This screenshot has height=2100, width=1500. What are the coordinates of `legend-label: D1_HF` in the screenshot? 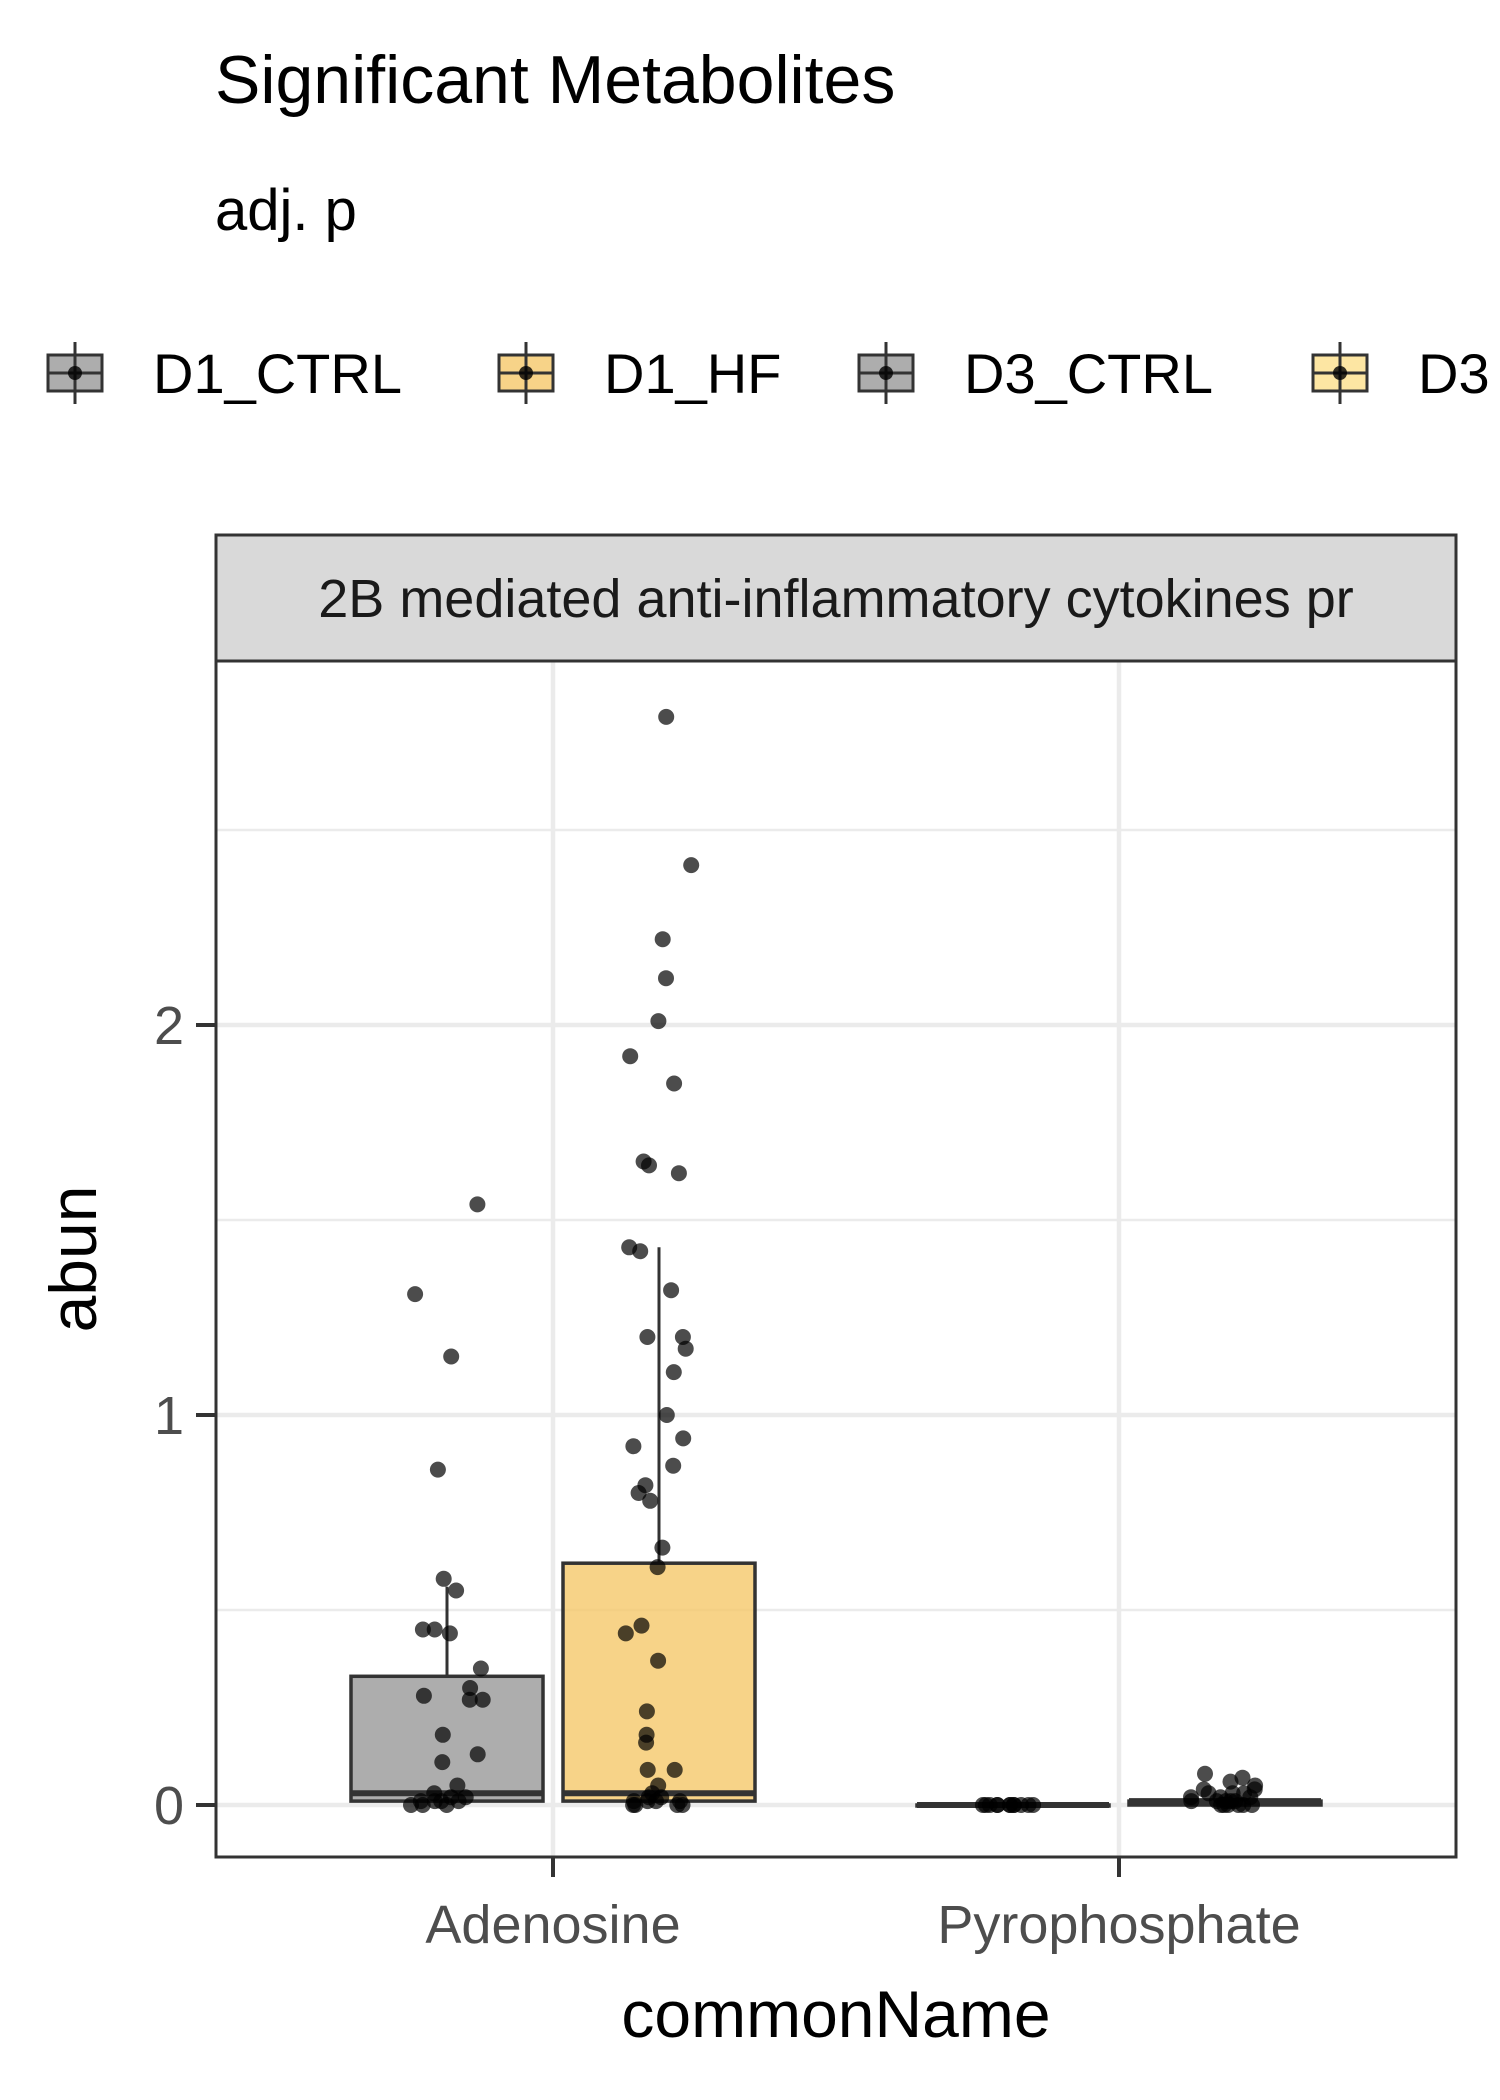 It's located at (692, 373).